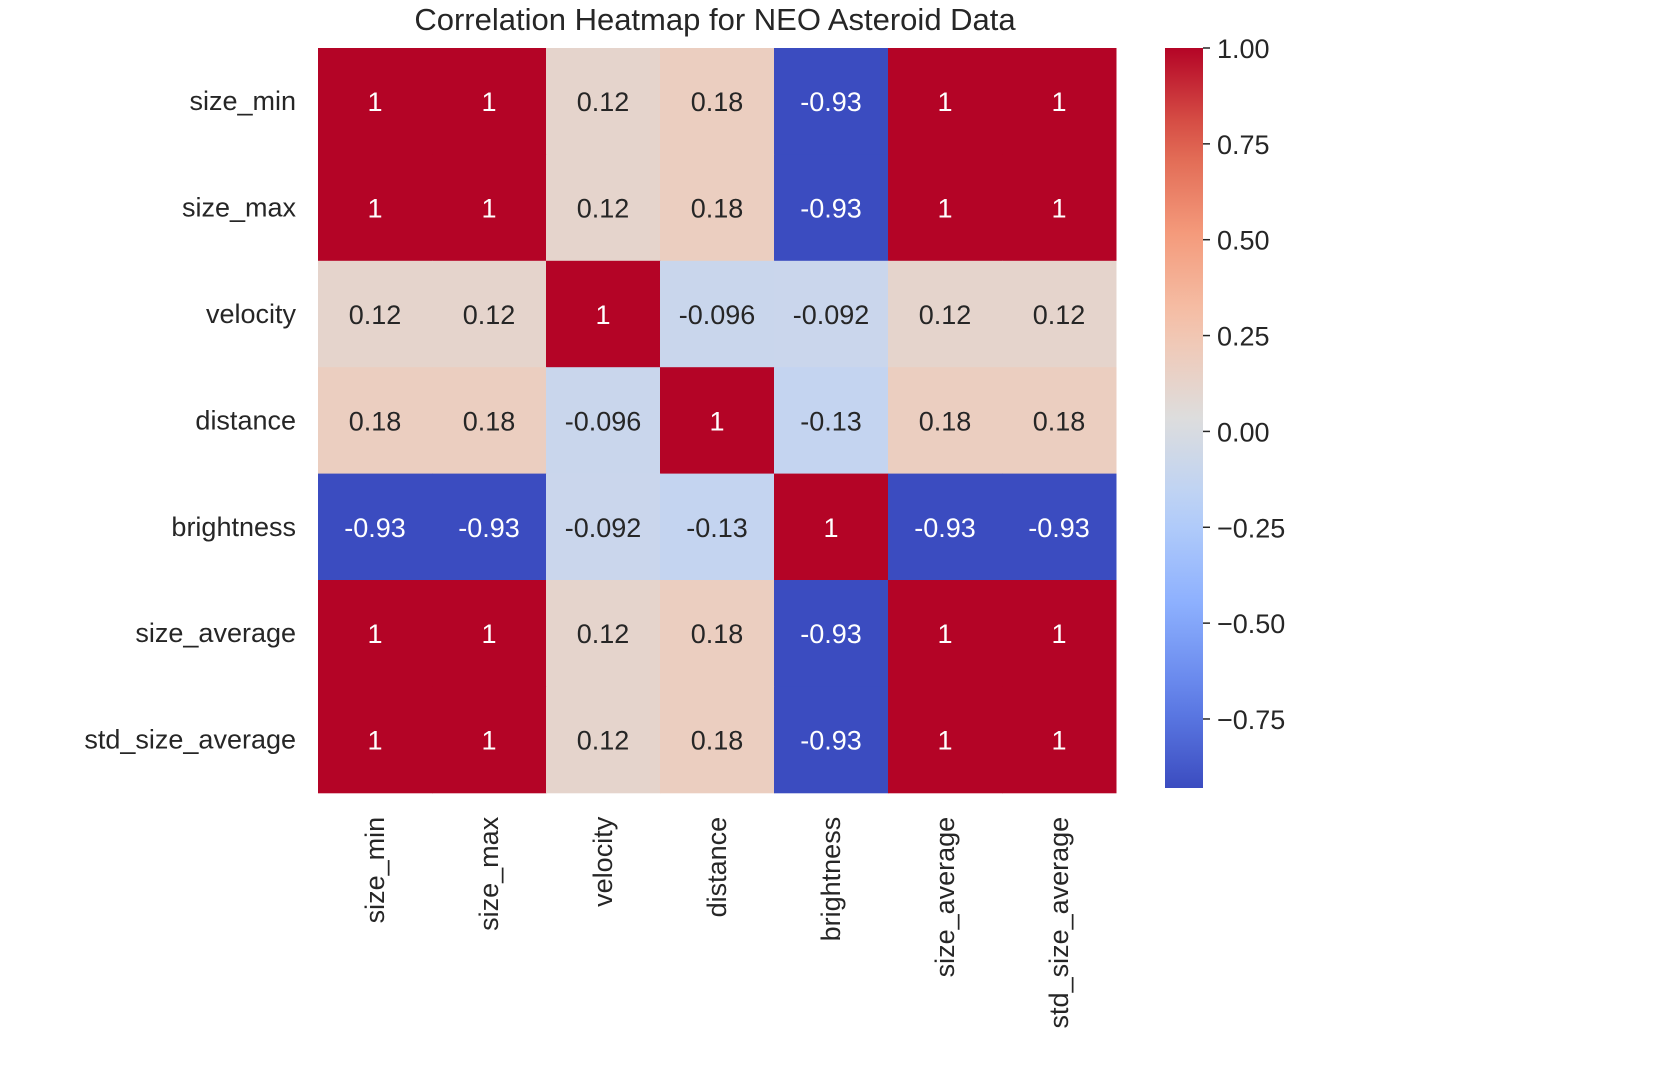 The image size is (1680, 1092). I want to click on y-tick-label: distance, so click(245, 420).